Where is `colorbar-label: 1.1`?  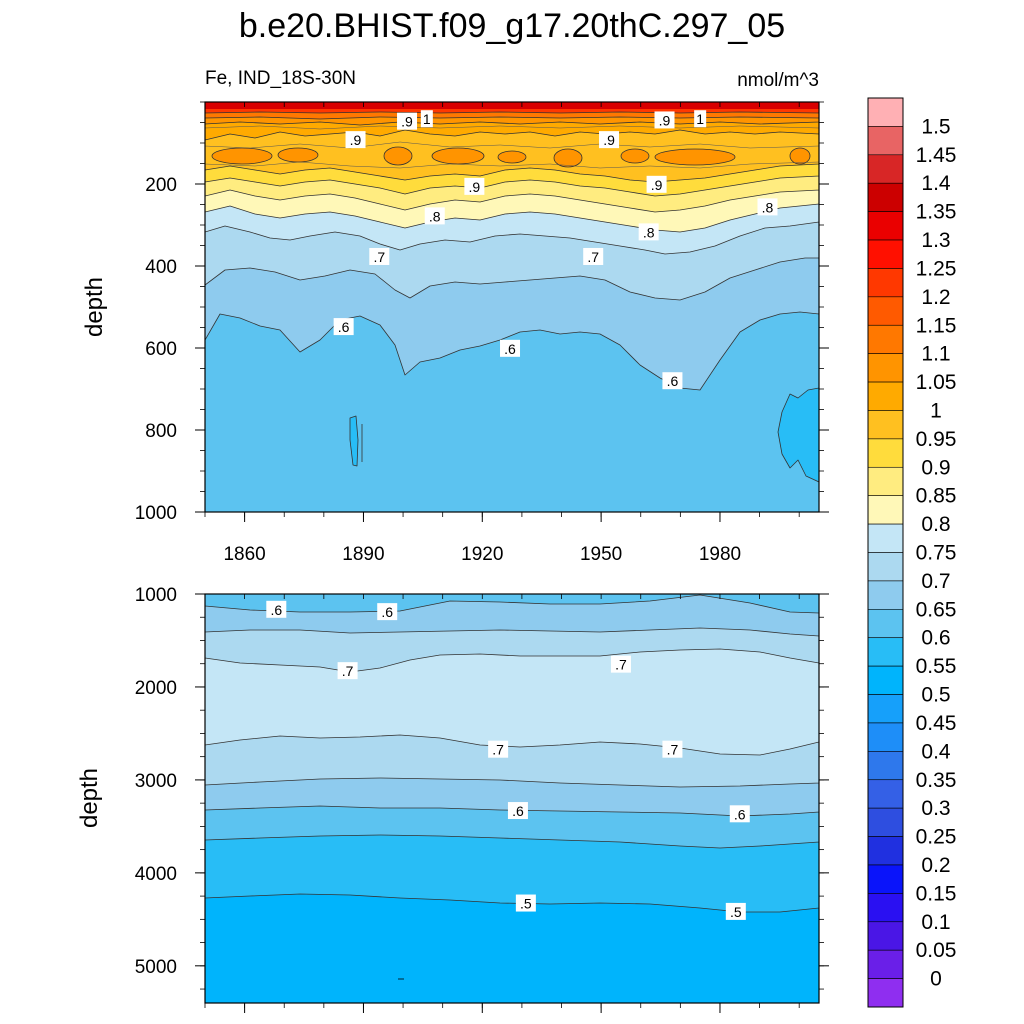 colorbar-label: 1.1 is located at coordinates (935, 354).